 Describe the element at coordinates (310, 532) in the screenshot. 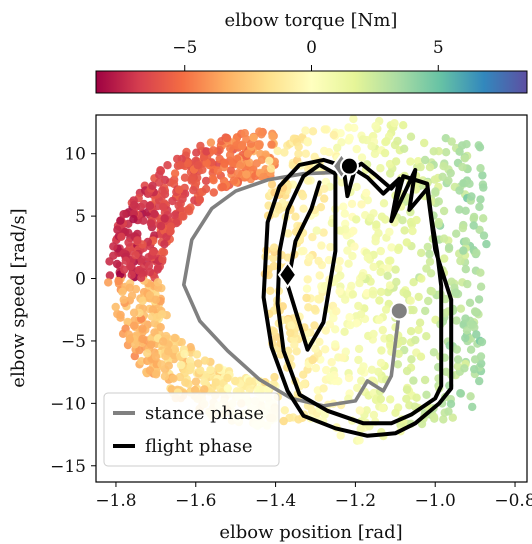

I see `x-axis-label: elbow position [rad]` at that location.